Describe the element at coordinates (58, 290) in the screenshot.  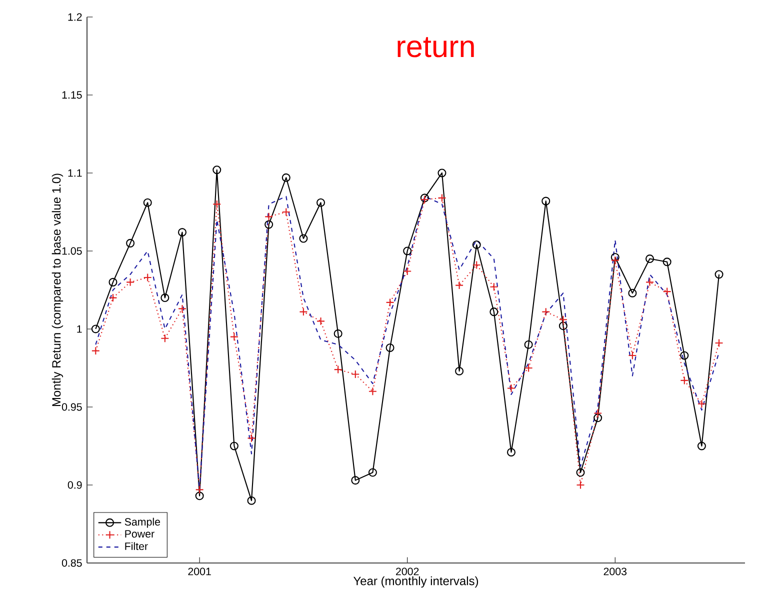
I see `y-axis-title: Montly Return (compared to base value 1.0)` at that location.